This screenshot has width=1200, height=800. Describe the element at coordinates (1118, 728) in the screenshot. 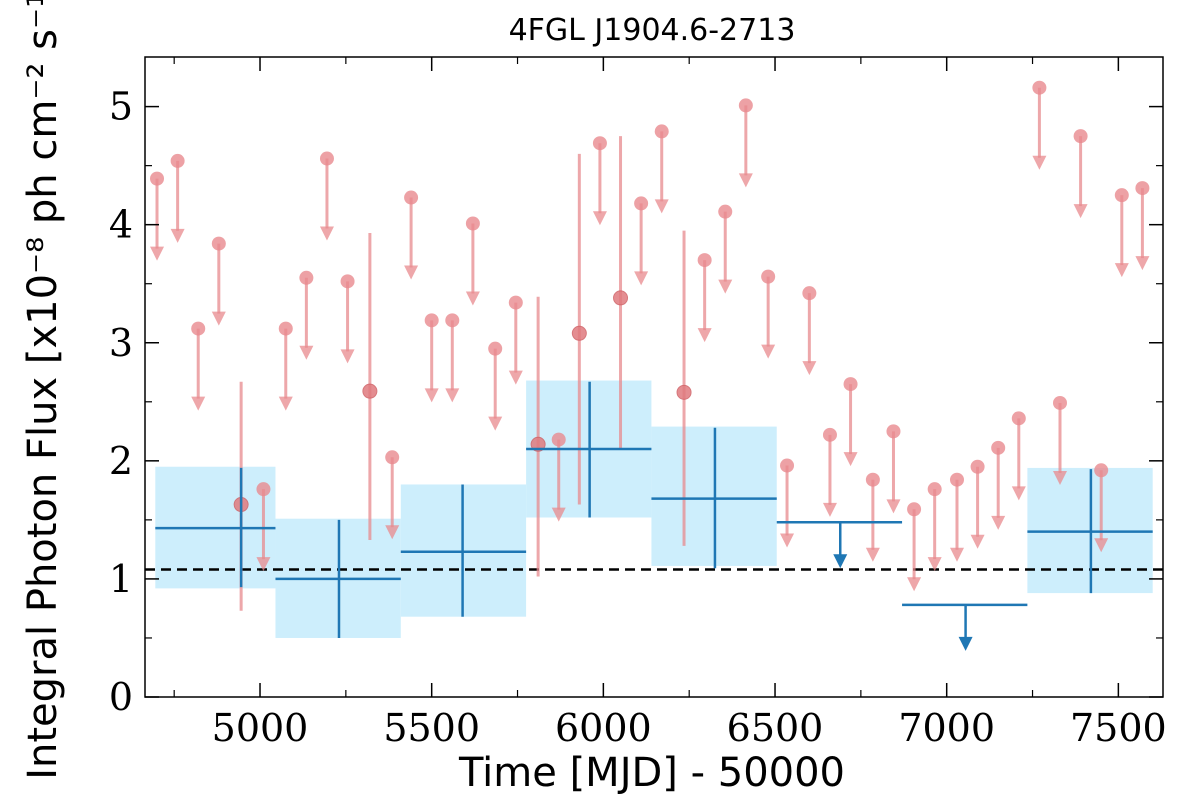

I see `x-tick-label: 7500` at that location.